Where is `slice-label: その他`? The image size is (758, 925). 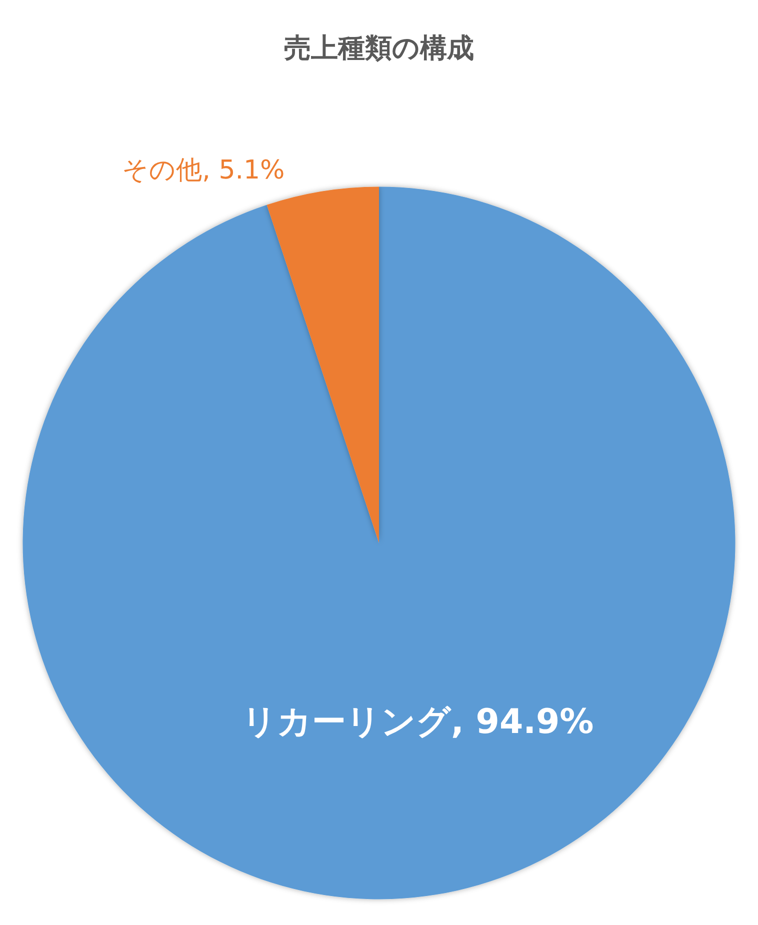
slice-label: その他 is located at coordinates (162, 170).